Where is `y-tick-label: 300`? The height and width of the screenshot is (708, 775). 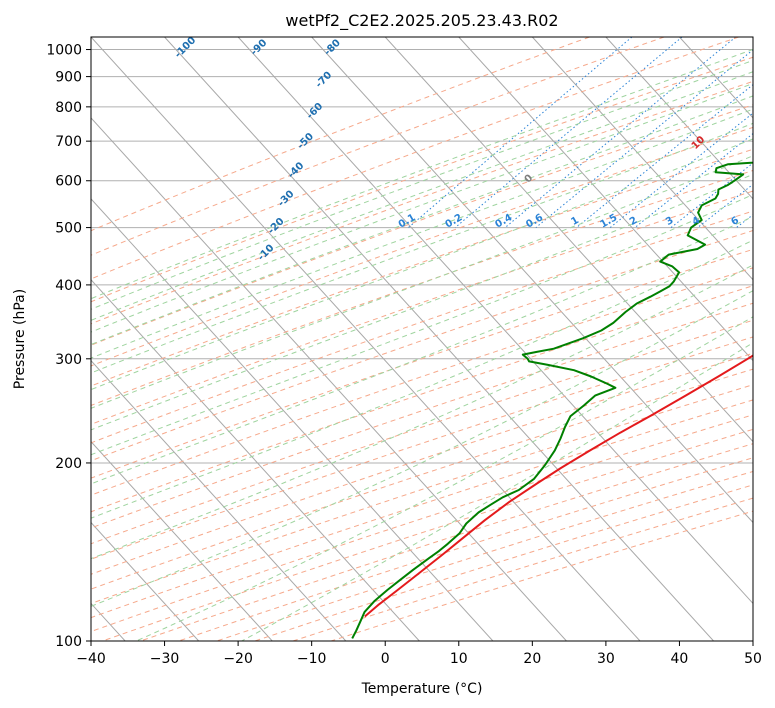 y-tick-label: 300 is located at coordinates (68, 360).